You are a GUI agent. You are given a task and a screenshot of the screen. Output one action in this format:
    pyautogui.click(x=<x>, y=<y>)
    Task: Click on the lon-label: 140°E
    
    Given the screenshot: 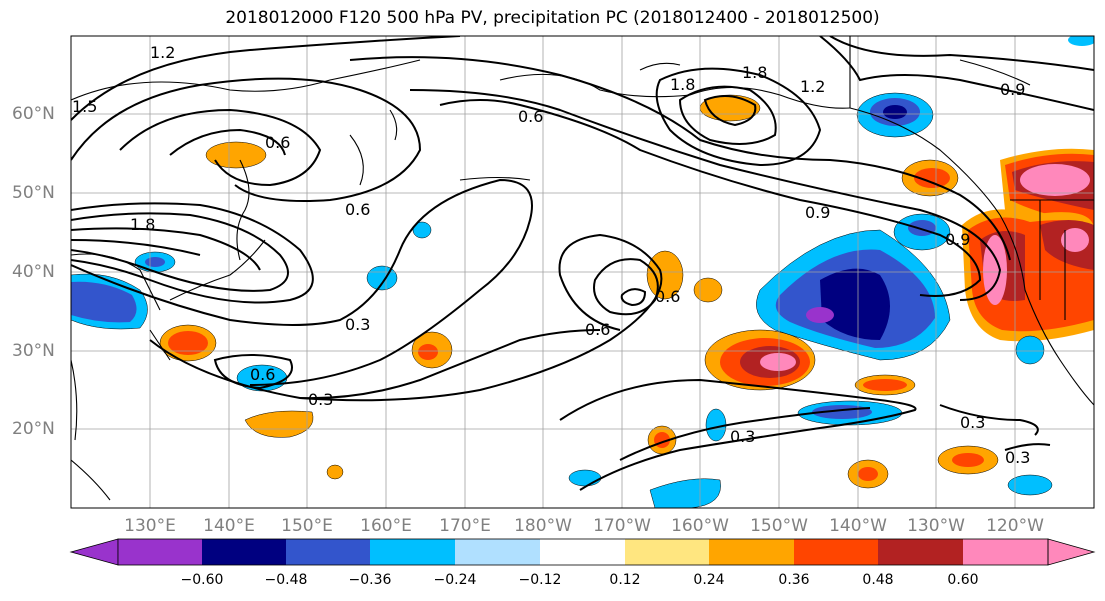 What is the action you would take?
    pyautogui.click(x=229, y=526)
    